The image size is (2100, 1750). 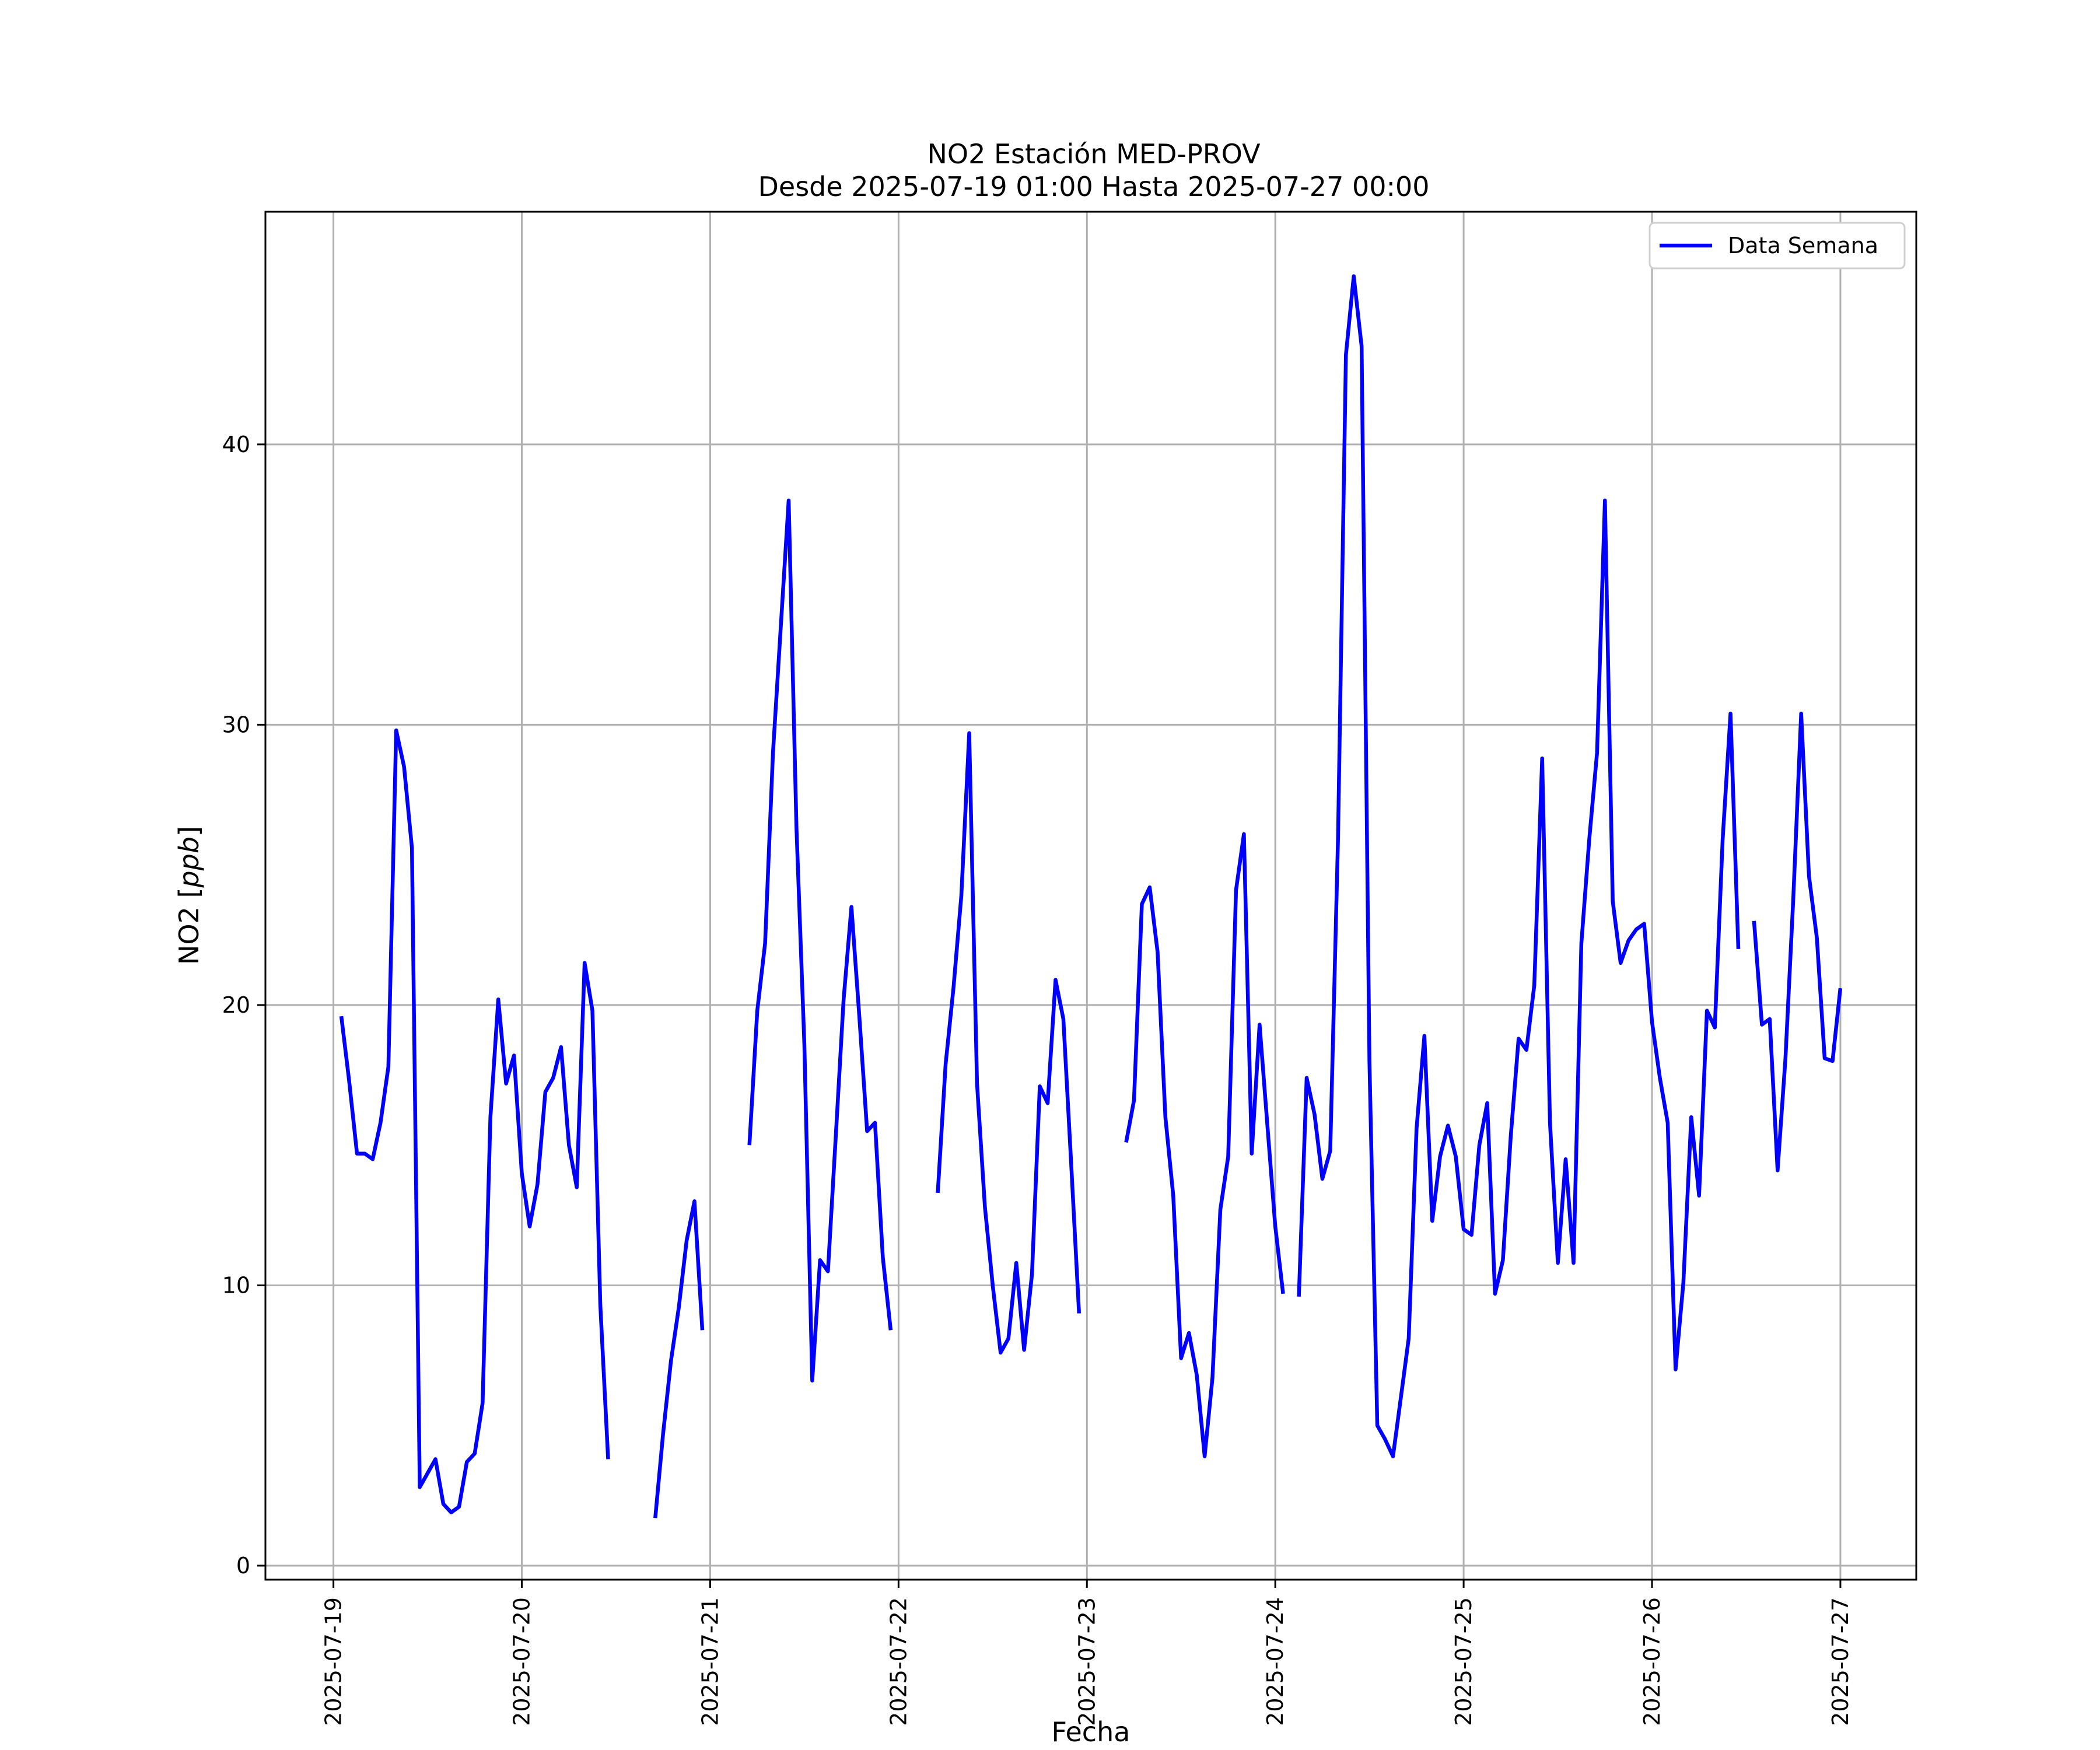 I want to click on y-tick-label: 0, so click(x=243, y=1566).